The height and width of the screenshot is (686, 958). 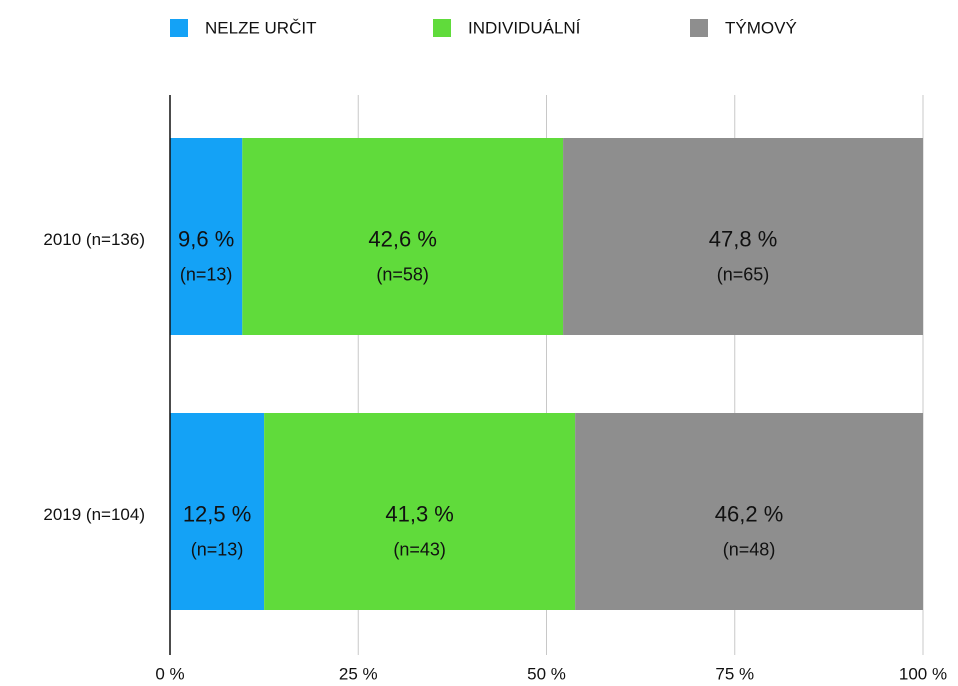 What do you see at coordinates (524, 27) in the screenshot?
I see `legend-label: INDIVIDUÁLNÍ` at bounding box center [524, 27].